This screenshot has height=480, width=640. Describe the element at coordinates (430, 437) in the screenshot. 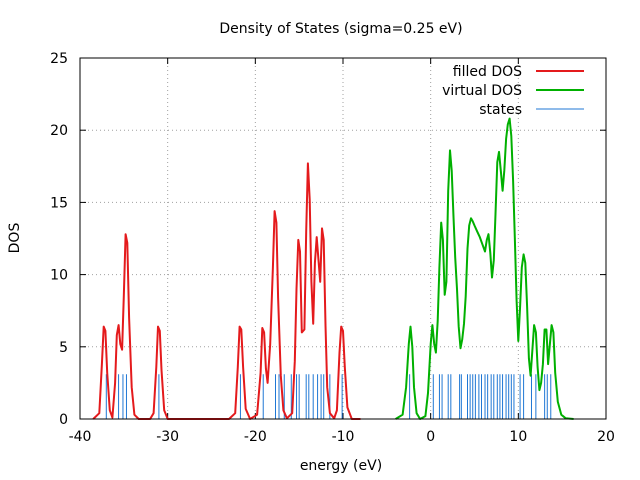

I see `x-tick-label: 0` at that location.